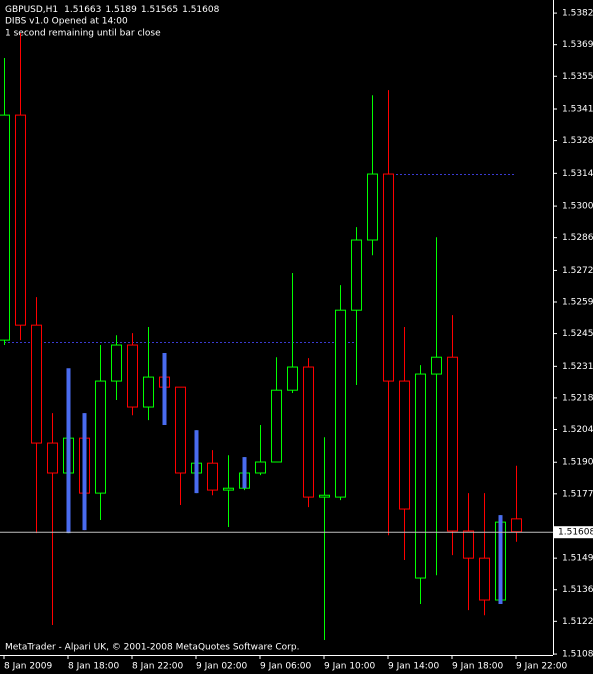 The width and height of the screenshot is (593, 674). Describe the element at coordinates (577, 45) in the screenshot. I see `y-tick-label: 1.53690` at that location.